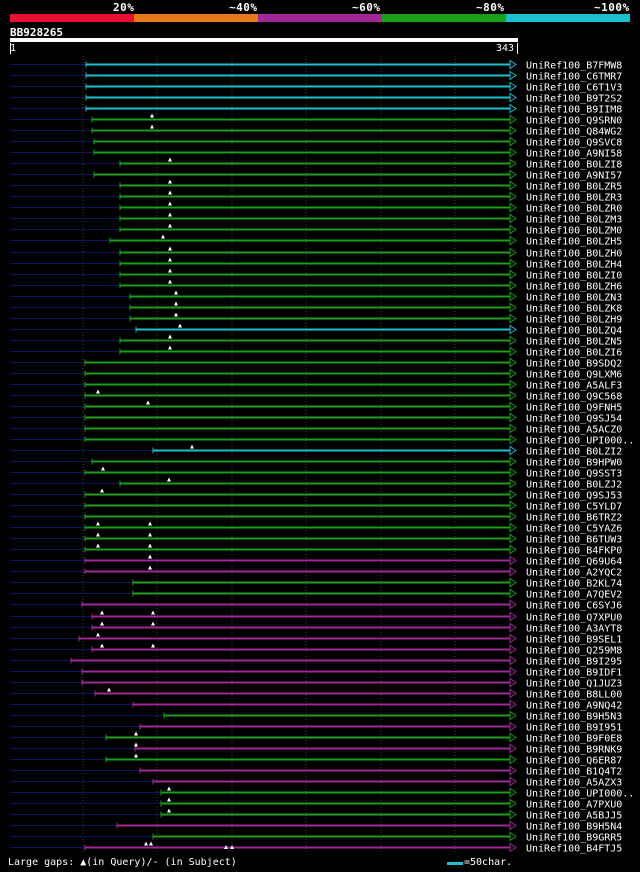 This screenshot has width=640, height=872. Describe the element at coordinates (574, 783) in the screenshot. I see `hit-label: UniRef100_A5AZX3` at that location.